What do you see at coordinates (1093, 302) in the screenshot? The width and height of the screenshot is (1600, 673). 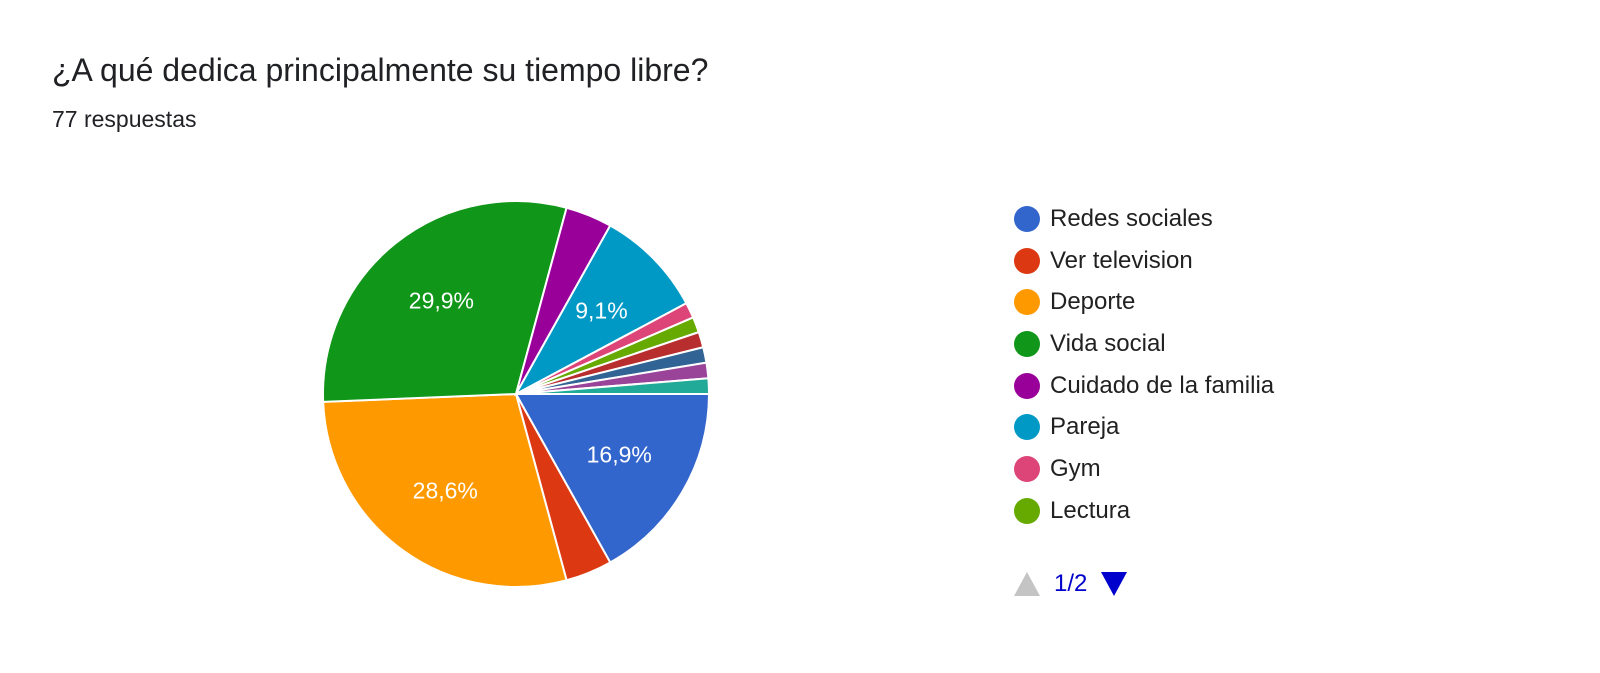 I see `legend-label: Deporte` at bounding box center [1093, 302].